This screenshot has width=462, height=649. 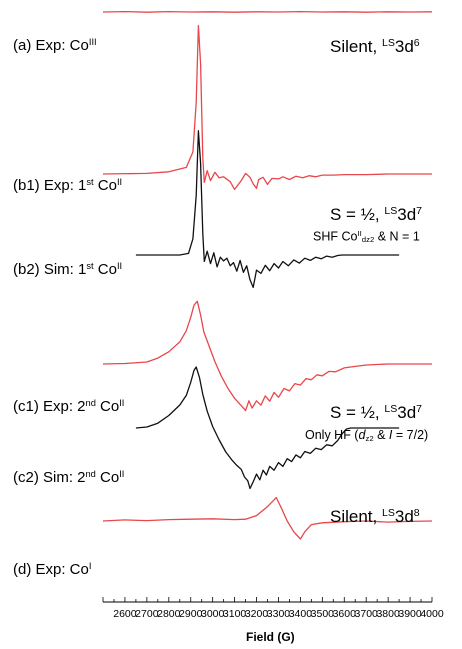 I want to click on trace-label-c2: (c2) Sim: 2nd CoII, so click(x=69, y=478).